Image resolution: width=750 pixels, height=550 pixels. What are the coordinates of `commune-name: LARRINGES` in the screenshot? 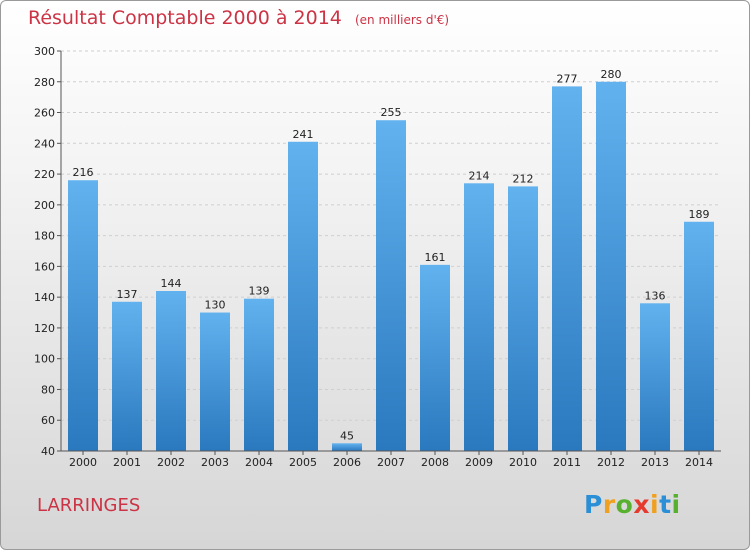 It's located at (89, 505).